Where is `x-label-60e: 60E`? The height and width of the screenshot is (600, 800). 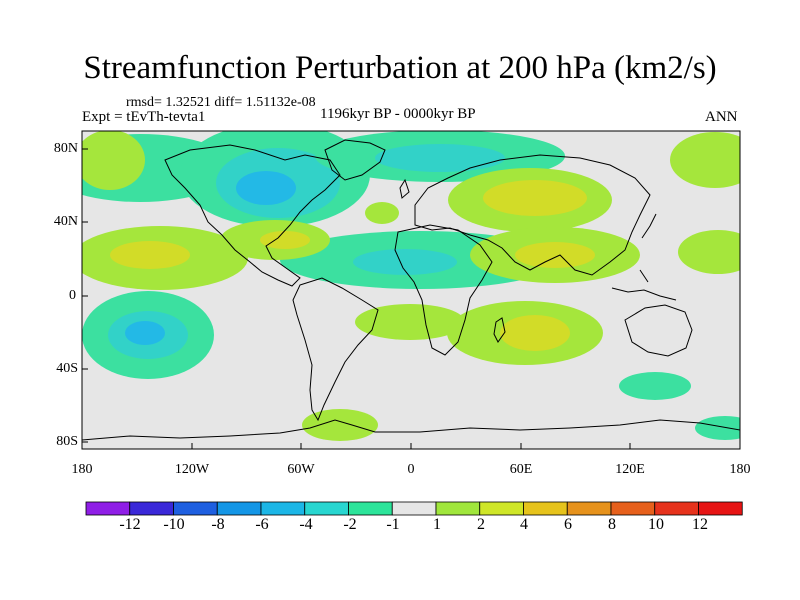
x-label-60e: 60E is located at coordinates (521, 469).